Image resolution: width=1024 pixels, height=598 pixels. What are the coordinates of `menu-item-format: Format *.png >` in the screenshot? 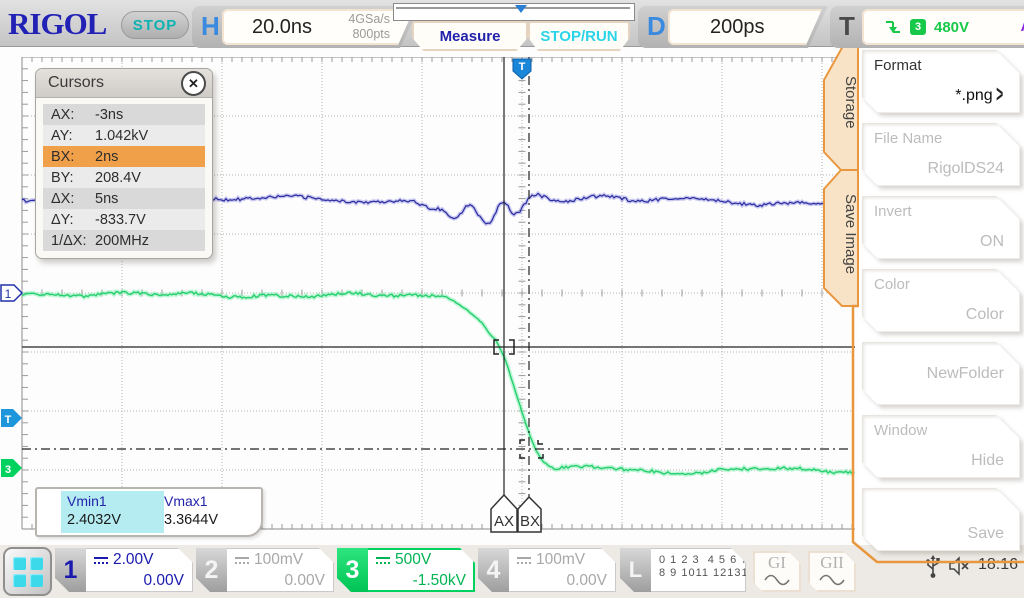 It's located at (941, 81).